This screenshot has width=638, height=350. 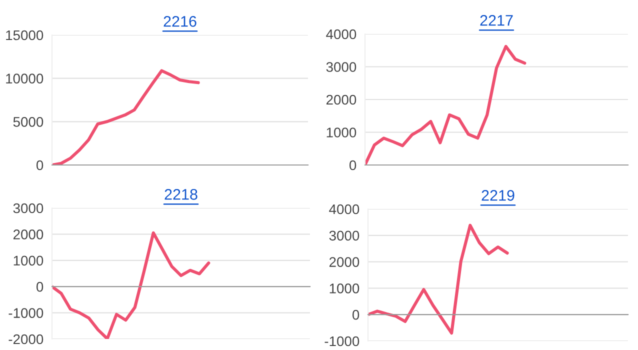 What do you see at coordinates (28, 122) in the screenshot?
I see `y-tick-label: 5000` at bounding box center [28, 122].